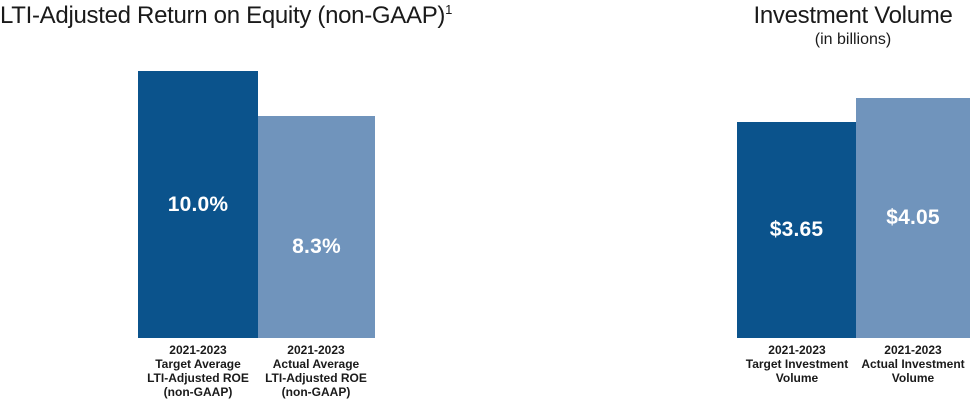 The height and width of the screenshot is (402, 972). I want to click on axis-label-target-investment: 2021-2023 Target Investment Volume, so click(797, 364).